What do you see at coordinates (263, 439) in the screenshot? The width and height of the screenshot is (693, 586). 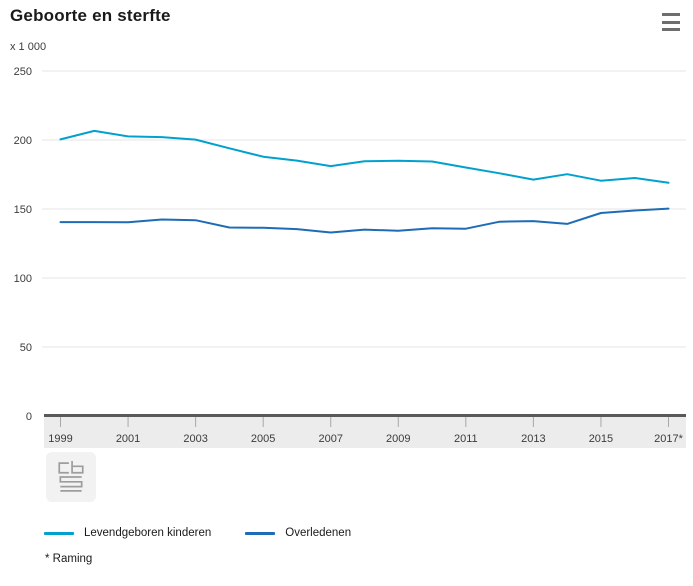 I see `x-tick-label: 2005` at bounding box center [263, 439].